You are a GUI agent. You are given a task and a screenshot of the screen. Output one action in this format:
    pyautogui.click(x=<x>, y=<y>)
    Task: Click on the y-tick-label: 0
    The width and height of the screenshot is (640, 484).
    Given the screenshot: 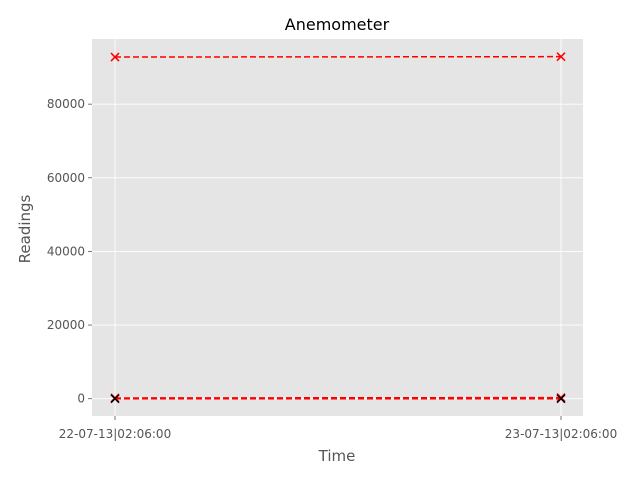 What is the action you would take?
    pyautogui.click(x=81, y=399)
    